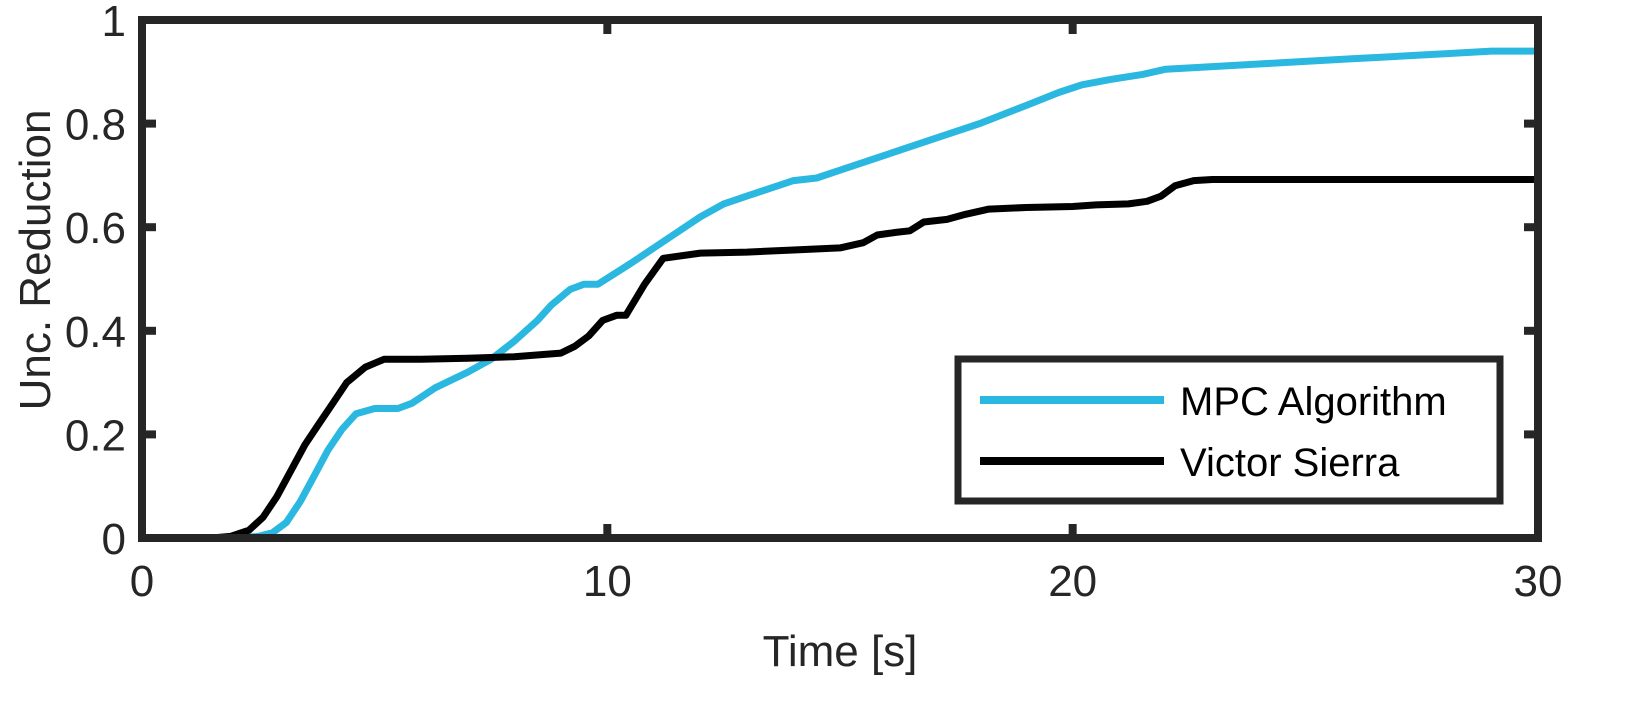  Describe the element at coordinates (142, 581) in the screenshot. I see `x-tick-label: 0` at that location.